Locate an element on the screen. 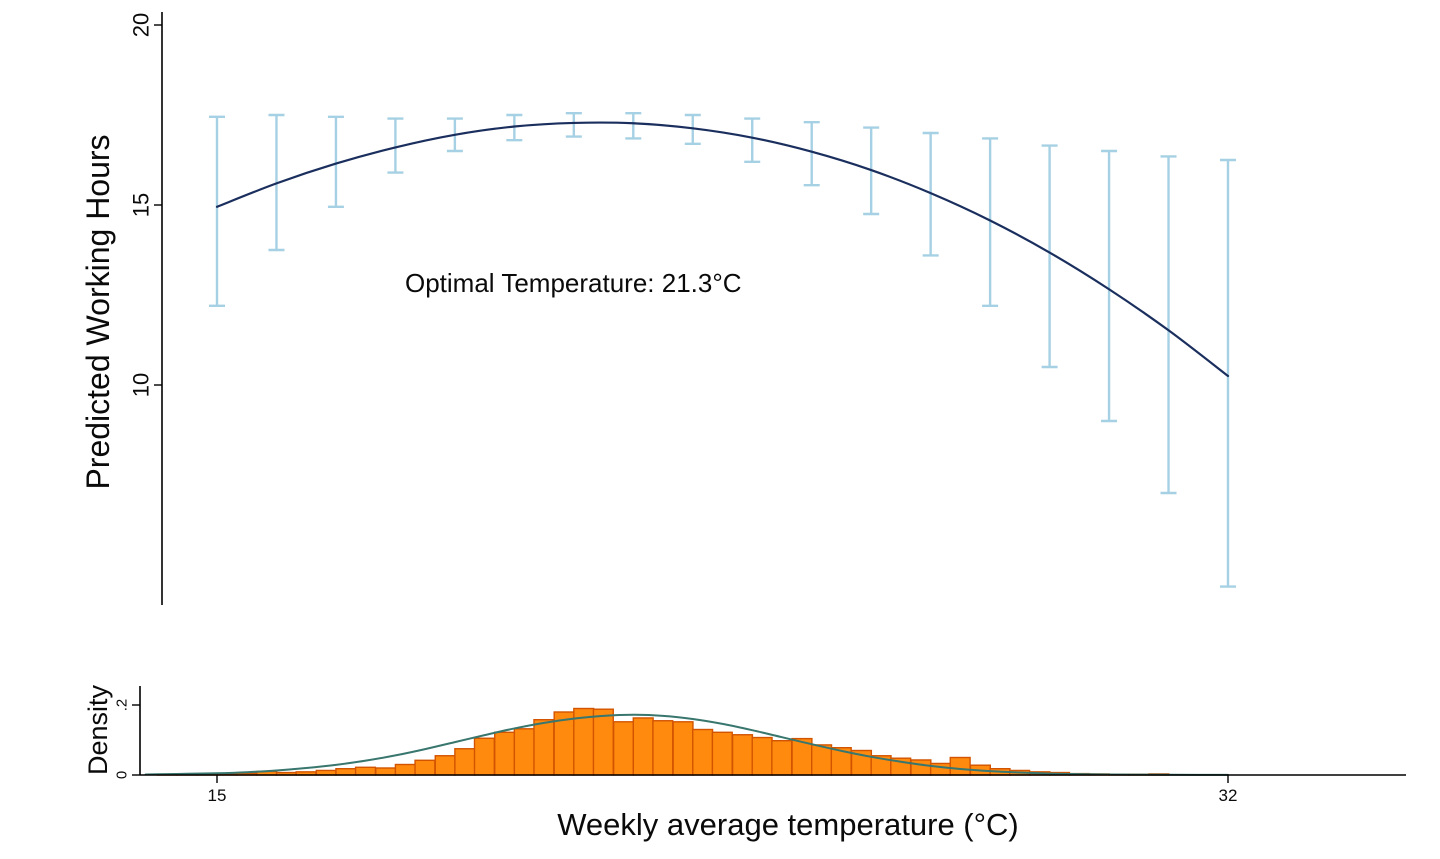  histogram-bars-group is located at coordinates (663, 741).